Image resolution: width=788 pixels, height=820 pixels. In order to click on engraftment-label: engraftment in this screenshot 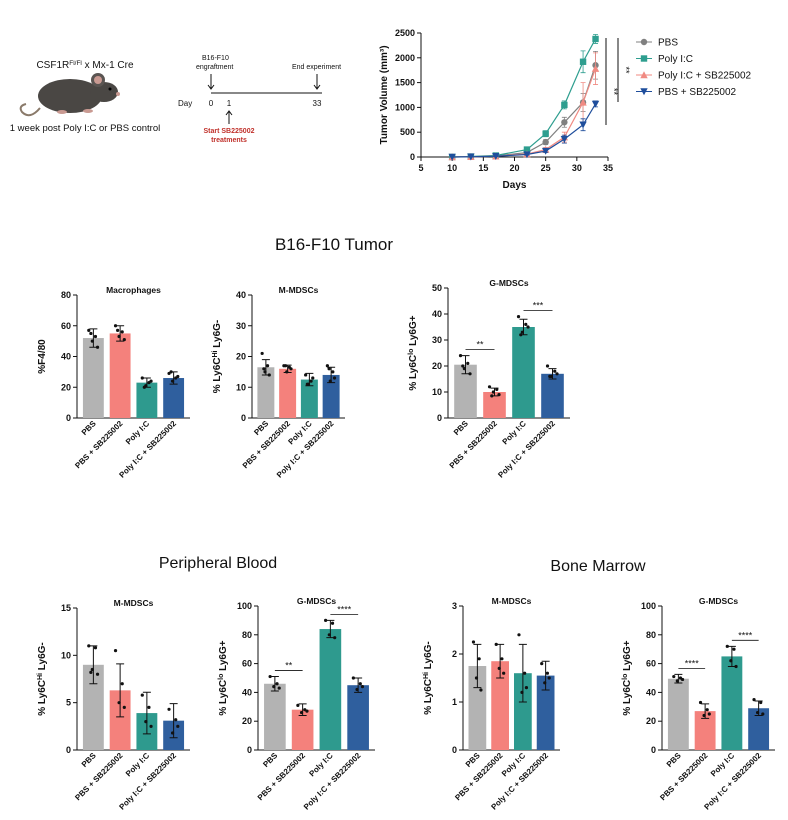, I will do `click(214, 67)`.